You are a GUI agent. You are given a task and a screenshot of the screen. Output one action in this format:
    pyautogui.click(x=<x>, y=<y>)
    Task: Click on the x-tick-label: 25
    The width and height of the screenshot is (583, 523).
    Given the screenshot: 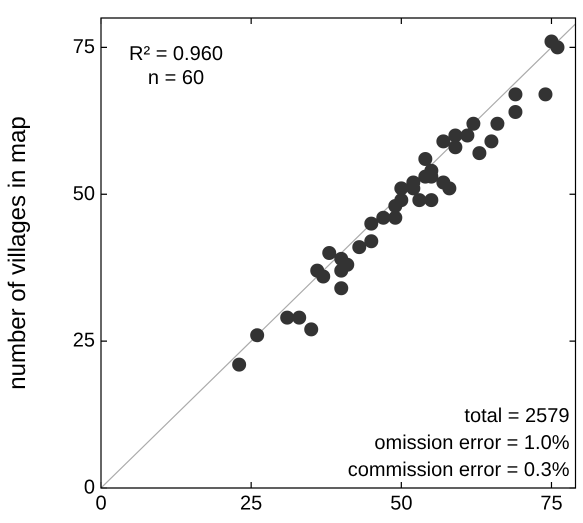 What is the action you would take?
    pyautogui.click(x=251, y=503)
    